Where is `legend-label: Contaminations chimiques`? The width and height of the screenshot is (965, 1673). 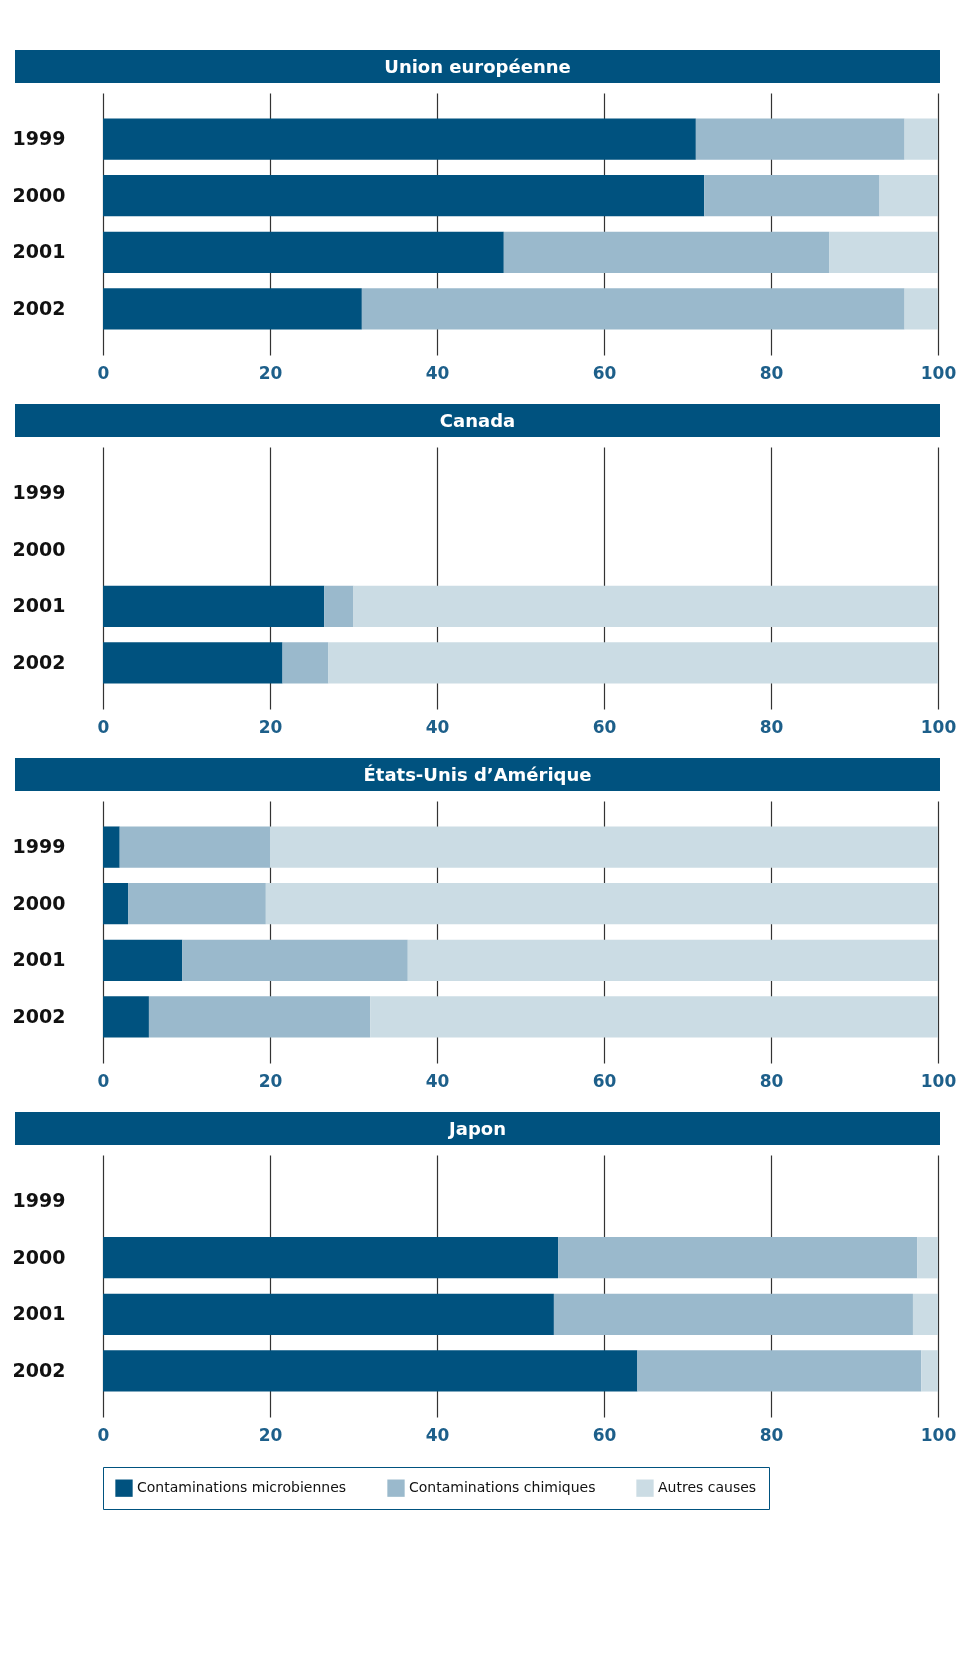 legend-label: Contaminations chimiques is located at coordinates (502, 1487).